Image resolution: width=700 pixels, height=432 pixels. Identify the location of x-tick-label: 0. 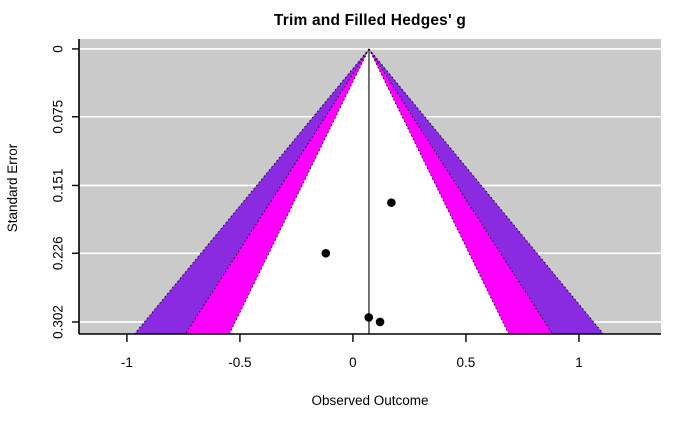
(353, 362).